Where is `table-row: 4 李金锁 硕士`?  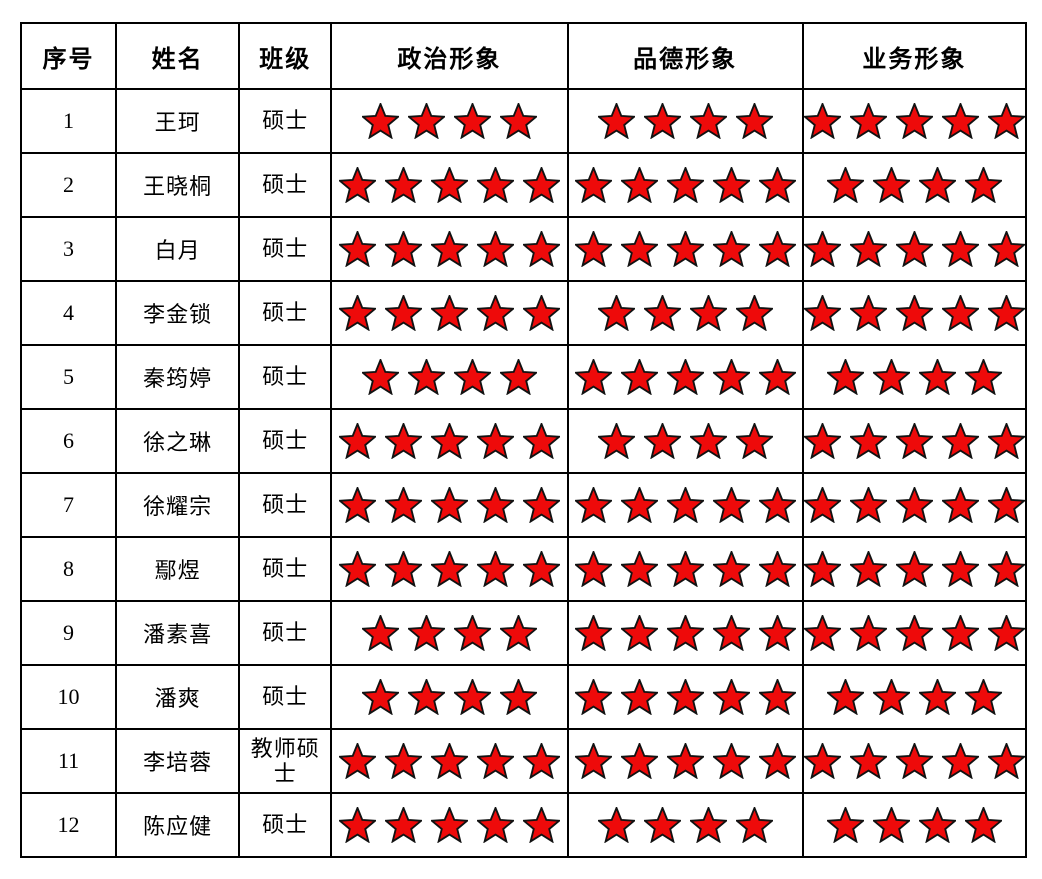 table-row: 4 李金锁 硕士 is located at coordinates (523, 313).